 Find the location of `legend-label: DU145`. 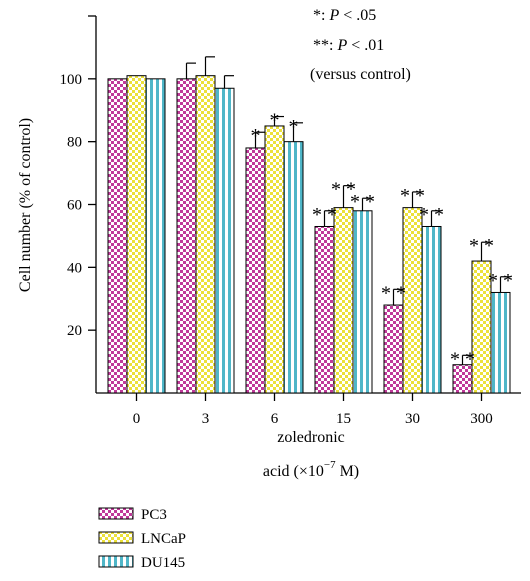

legend-label: DU145 is located at coordinates (163, 563).